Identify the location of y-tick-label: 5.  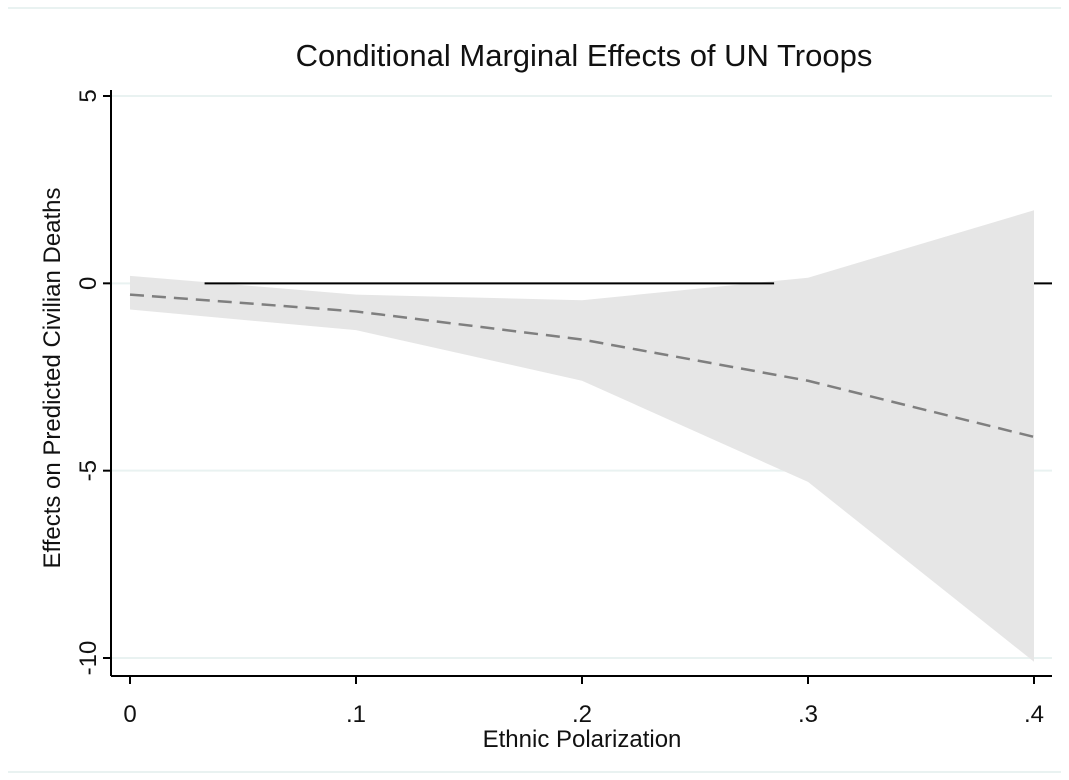
(88, 95).